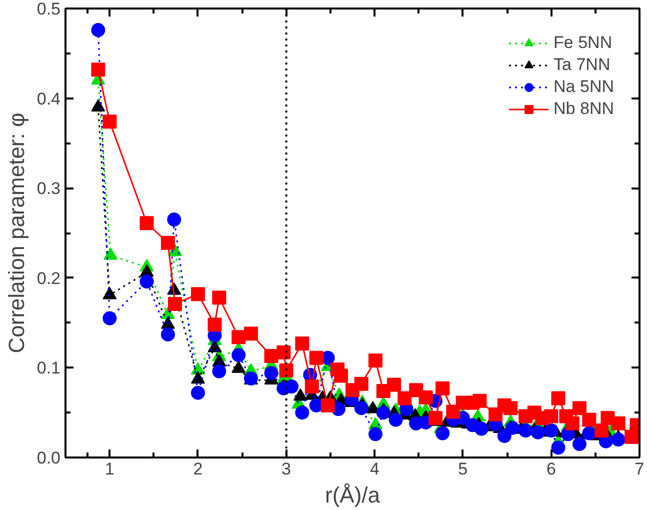 This screenshot has width=647, height=510. Describe the element at coordinates (287, 469) in the screenshot. I see `x-tick-label: 3` at that location.